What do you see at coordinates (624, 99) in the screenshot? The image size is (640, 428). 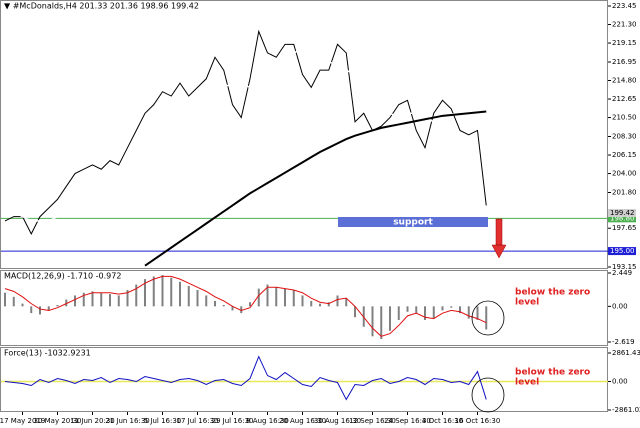 I see `y-tick-label: 212.65` at bounding box center [624, 99].